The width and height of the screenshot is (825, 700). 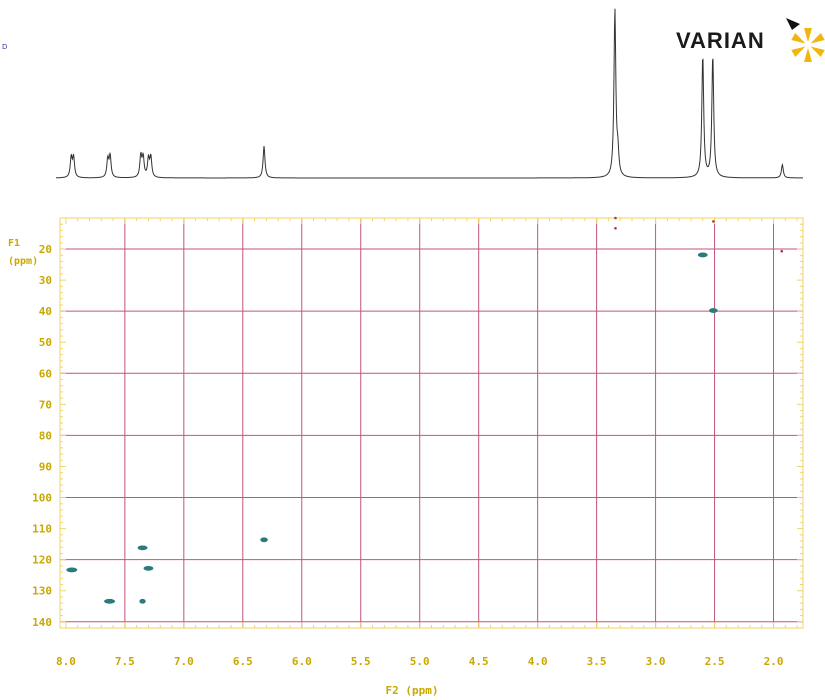 I want to click on y-tick-label: 130, so click(x=42, y=591).